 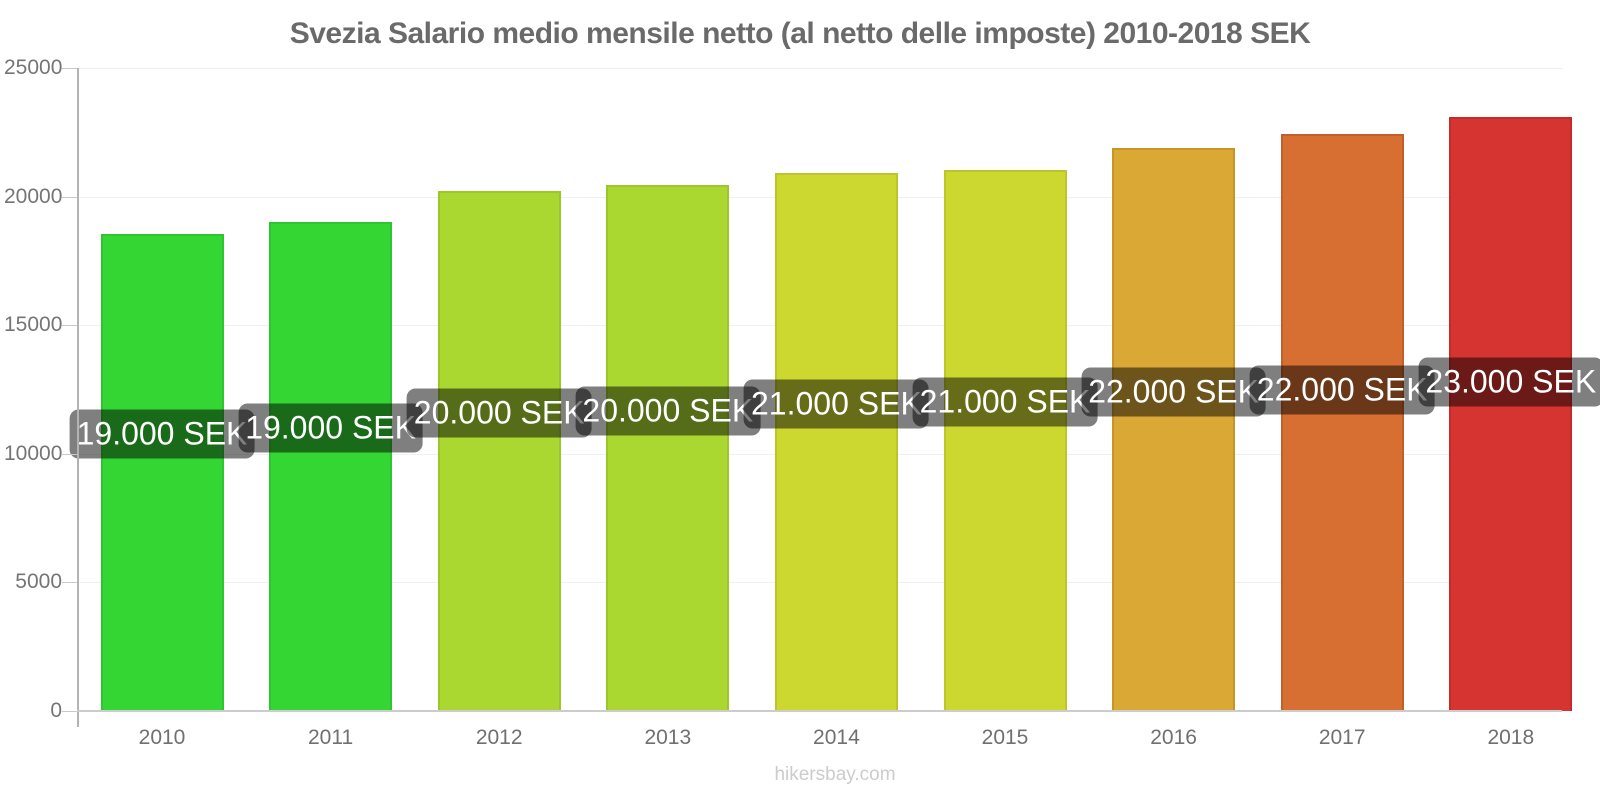 I want to click on x-tick-label-2015: 2015, so click(x=1005, y=737).